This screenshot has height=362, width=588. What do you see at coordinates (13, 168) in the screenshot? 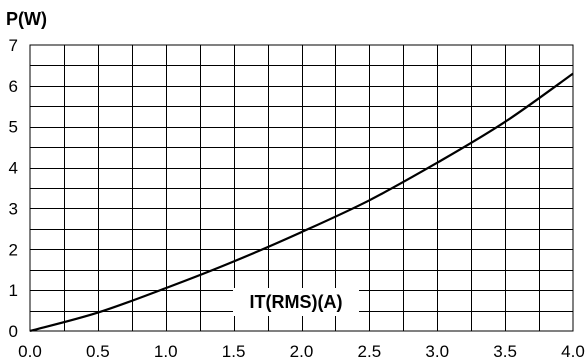
I see `y-tick-label: 4` at bounding box center [13, 168].